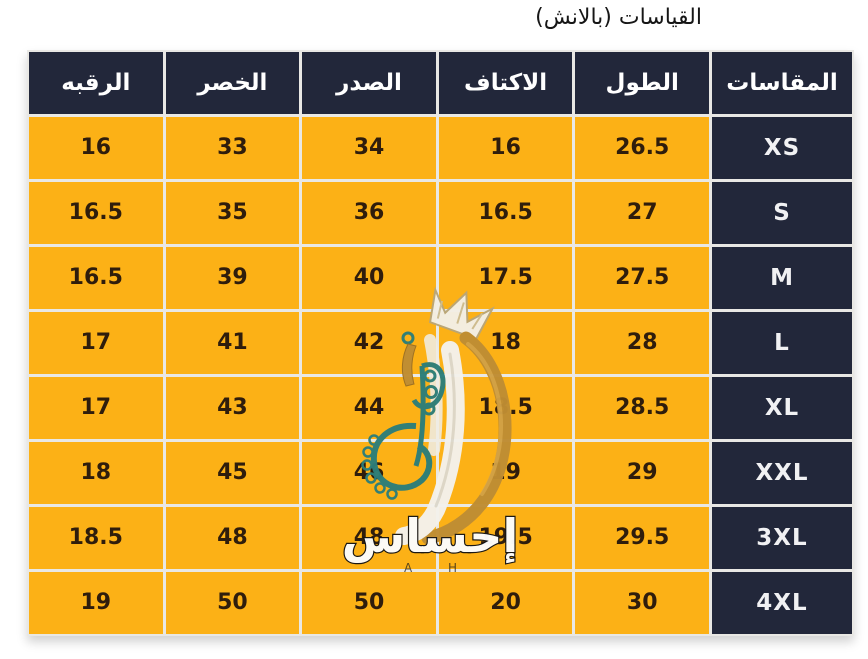  Describe the element at coordinates (505, 83) in the screenshot. I see `column-header-shoulders: الاكتاف` at that location.